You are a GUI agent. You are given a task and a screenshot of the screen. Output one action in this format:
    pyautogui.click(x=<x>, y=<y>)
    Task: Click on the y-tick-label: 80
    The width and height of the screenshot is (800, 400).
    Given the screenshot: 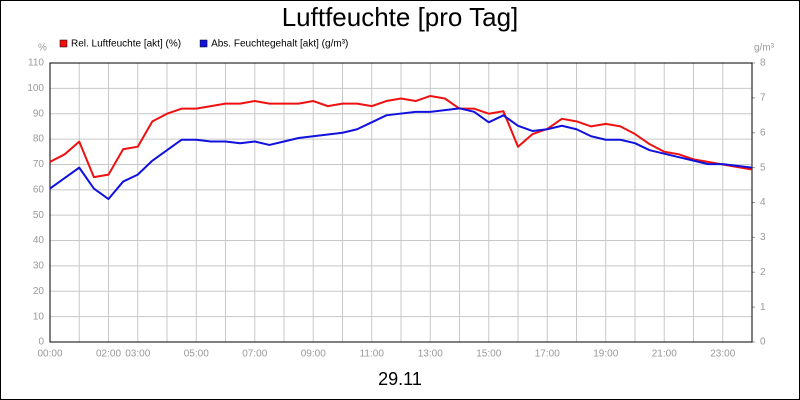 What is the action you would take?
    pyautogui.click(x=39, y=139)
    